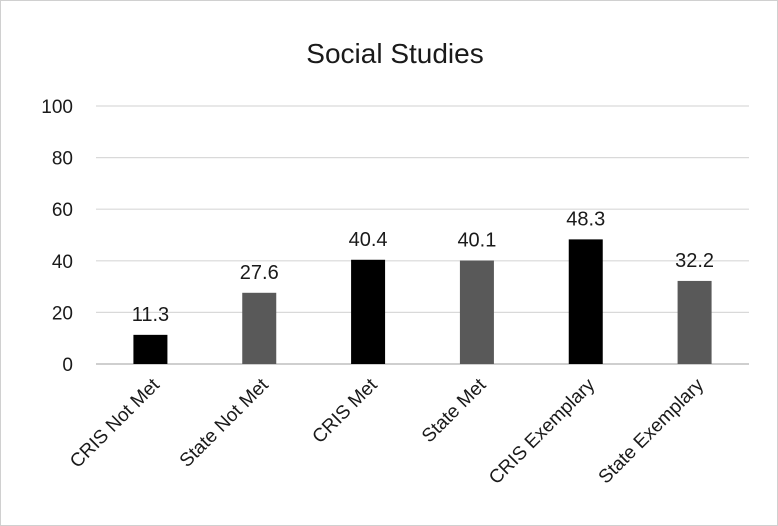  What do you see at coordinates (62, 262) in the screenshot?
I see `y-tick-label: 40` at bounding box center [62, 262].